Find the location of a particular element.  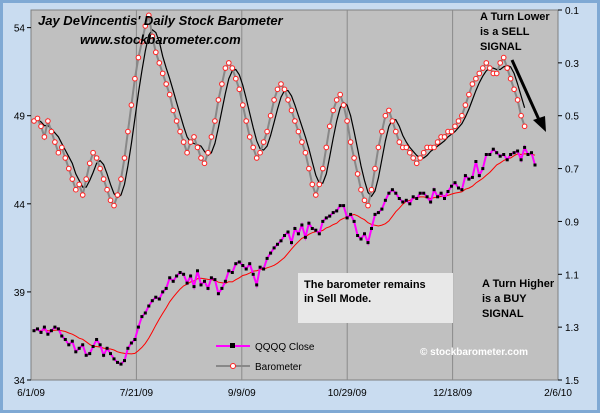

right-tick-label: 0.1 is located at coordinates (572, 11).